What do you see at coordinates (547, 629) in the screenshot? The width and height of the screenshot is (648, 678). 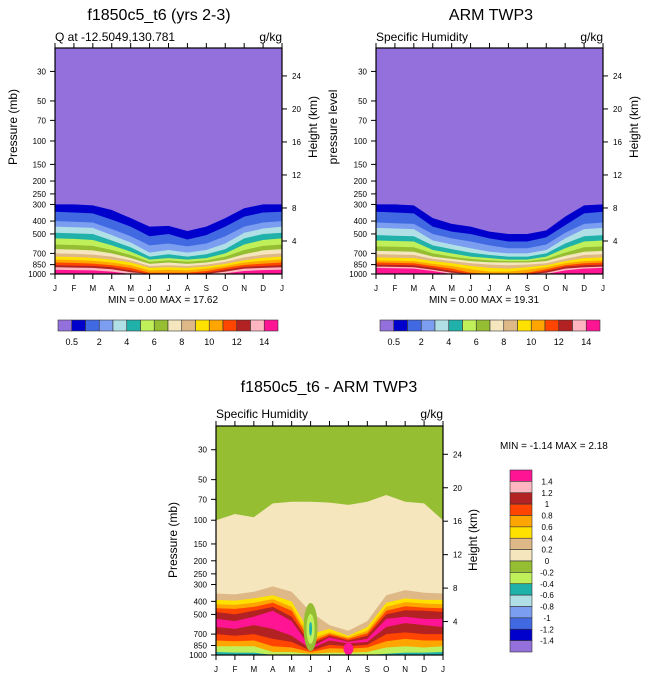 I see `colorbar-label: -1.2` at bounding box center [547, 629].